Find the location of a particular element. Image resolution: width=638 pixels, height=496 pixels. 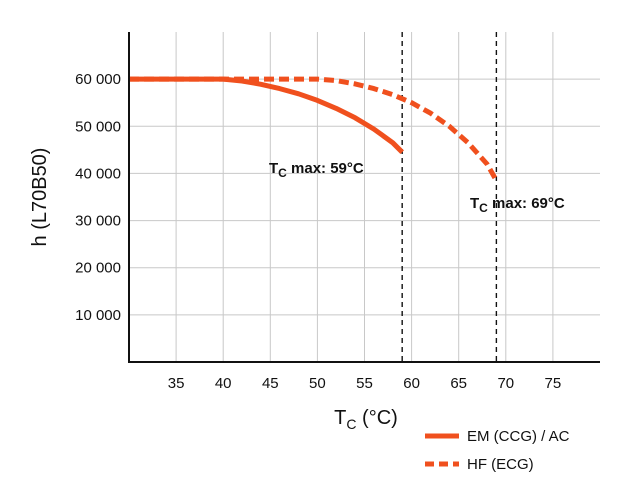

x-tick-label: 55 is located at coordinates (364, 383).